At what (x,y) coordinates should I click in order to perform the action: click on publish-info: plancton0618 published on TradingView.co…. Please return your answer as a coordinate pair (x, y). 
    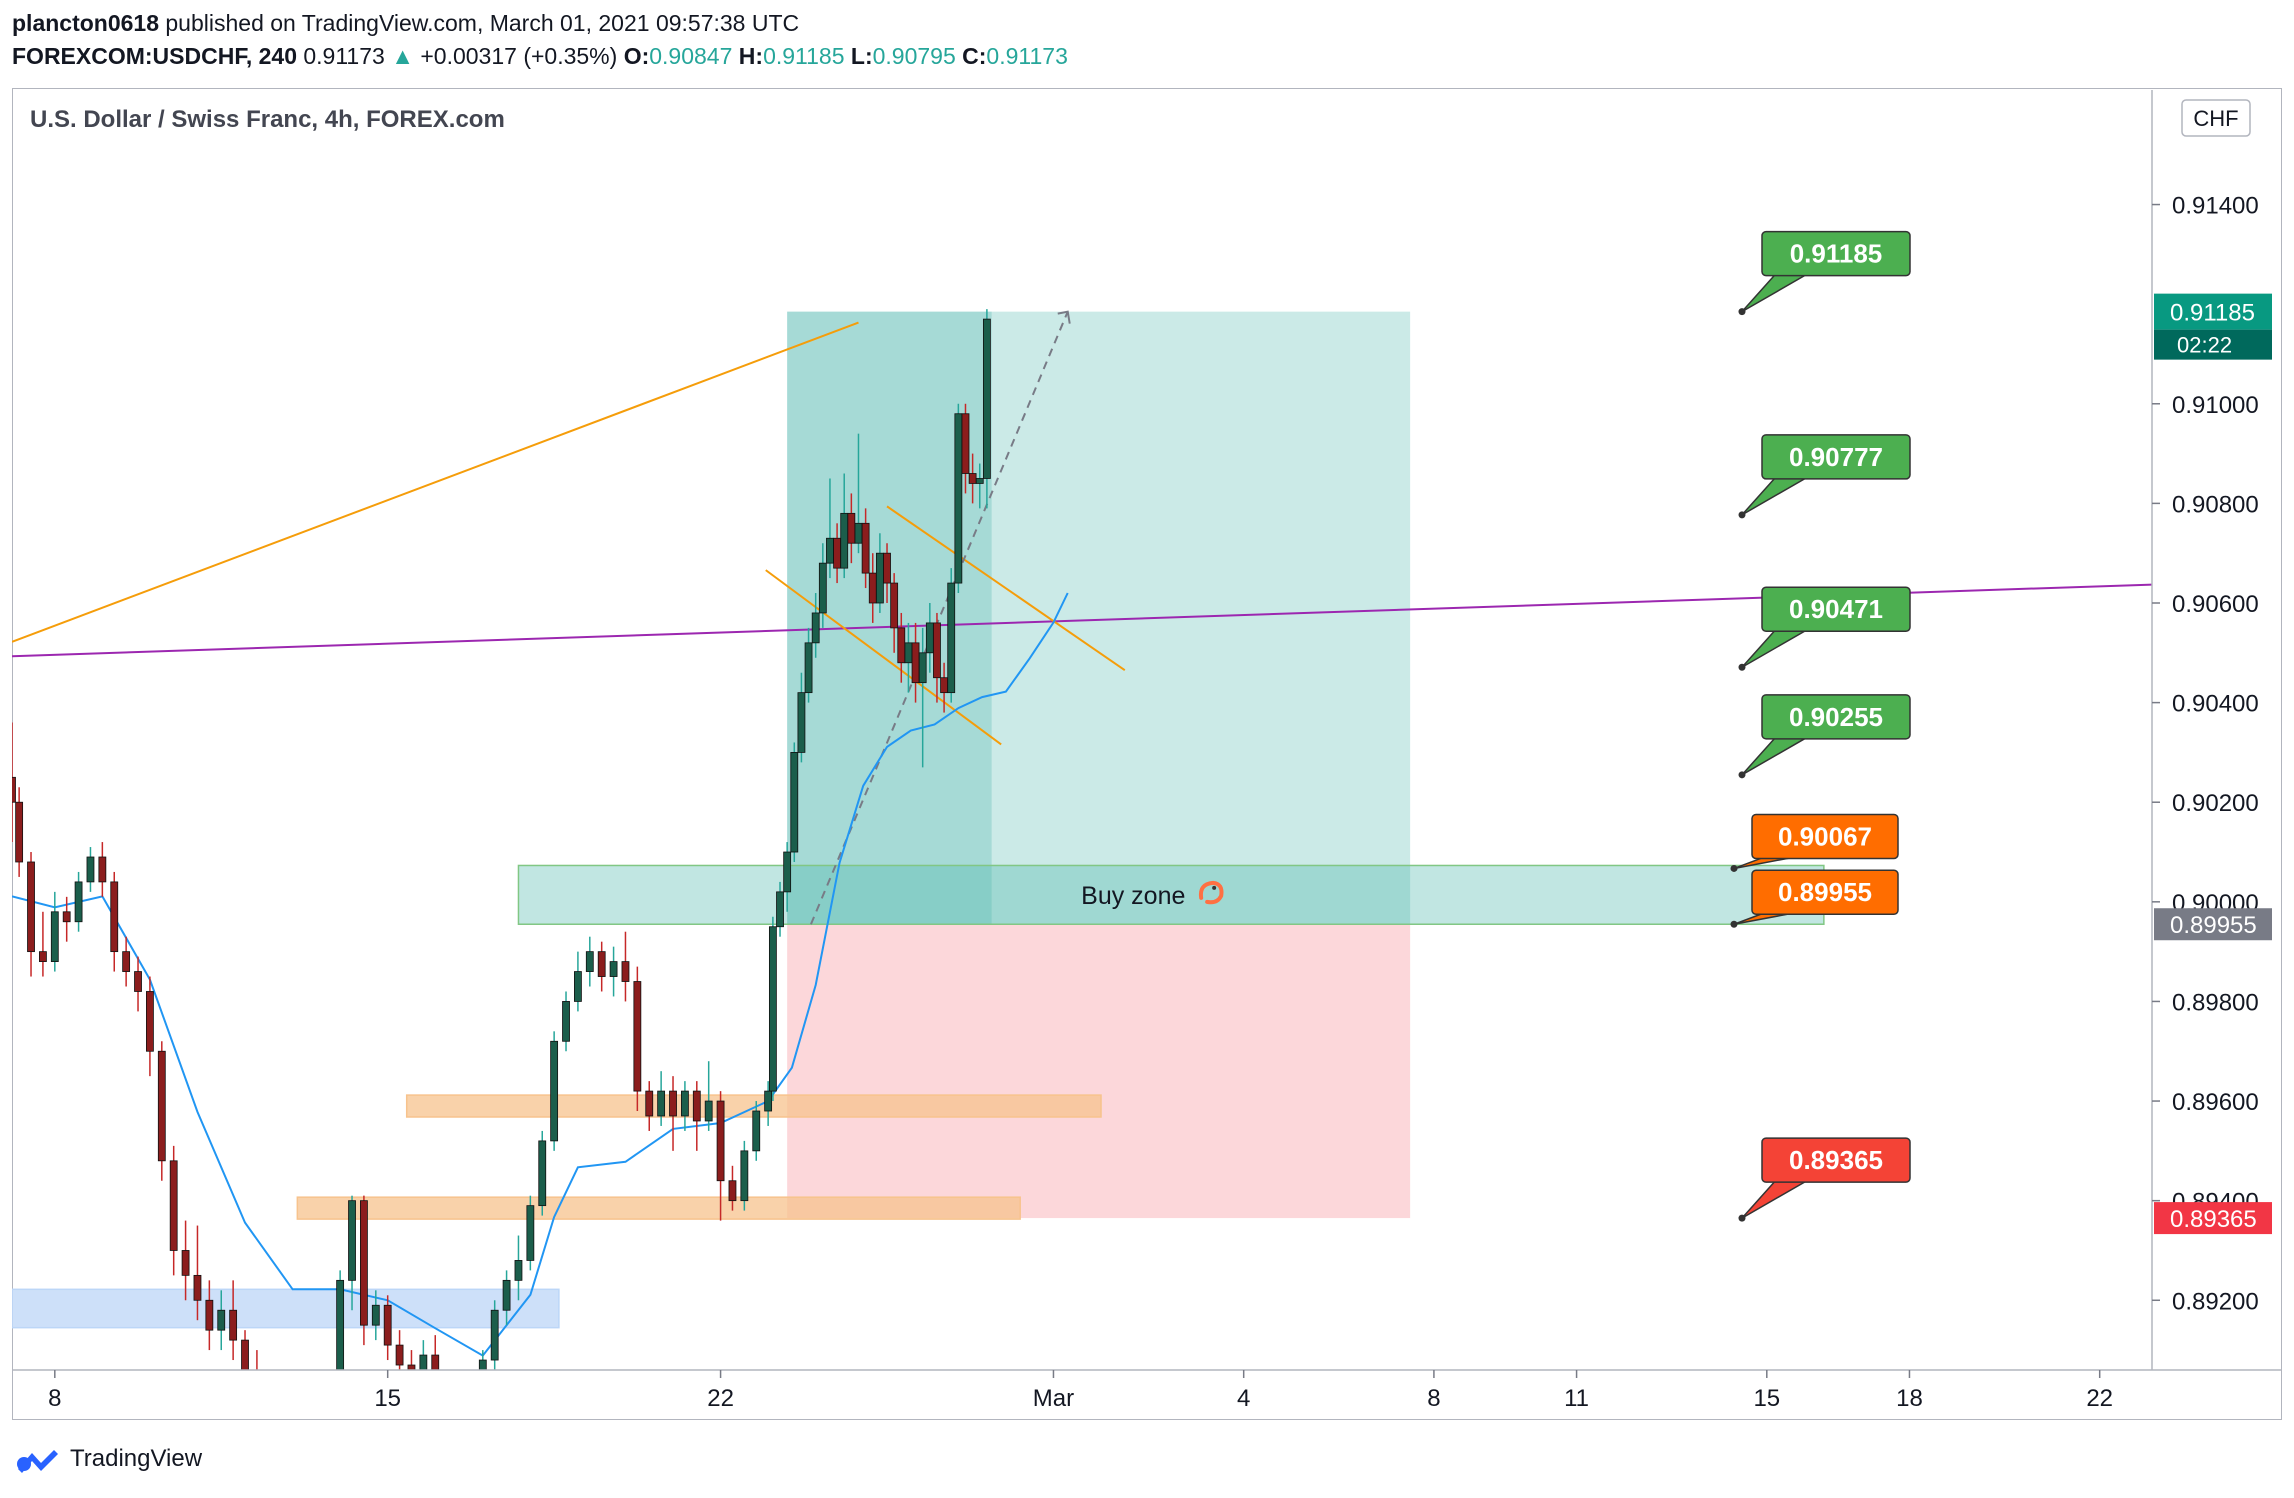
    Looking at the image, I should click on (405, 23).